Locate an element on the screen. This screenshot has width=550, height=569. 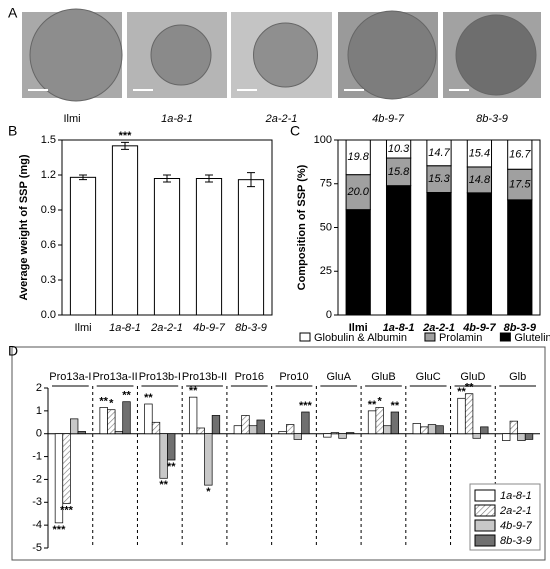
gene-label: GluD is located at coordinates (472, 377).